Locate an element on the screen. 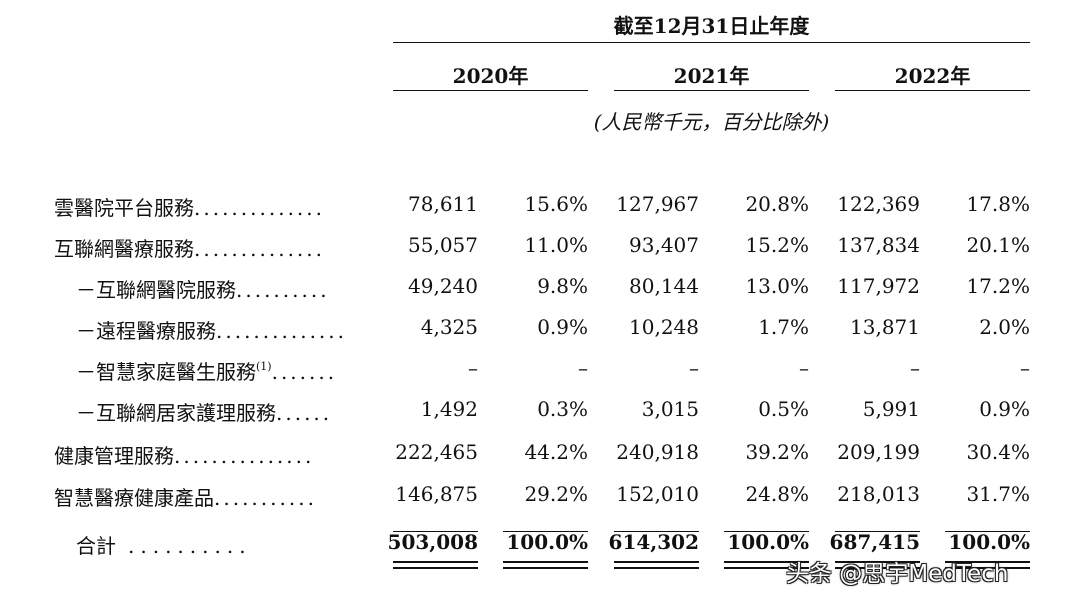 The width and height of the screenshot is (1080, 599). cell-2020-pct: 9.8% is located at coordinates (562, 286).